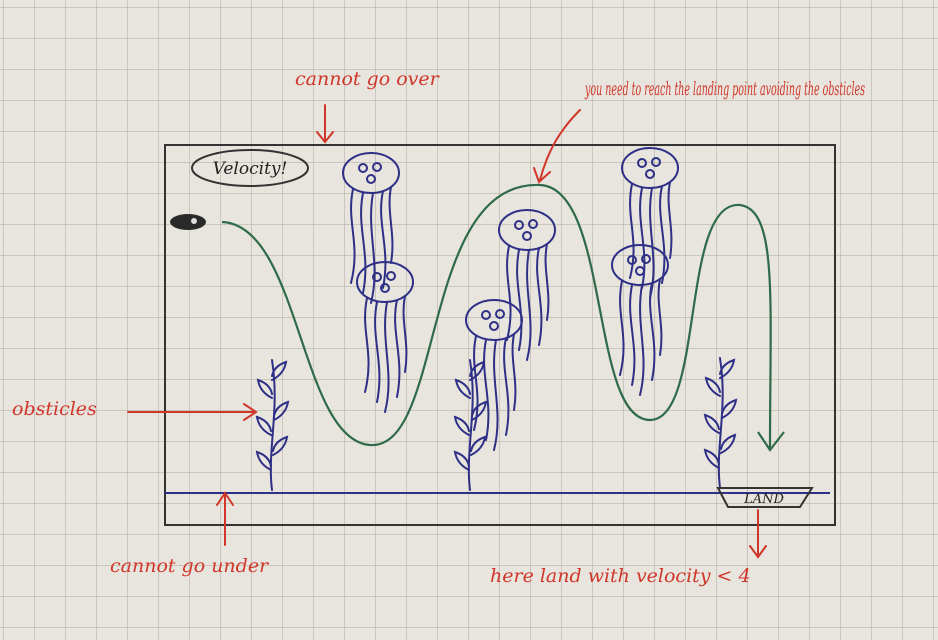 This screenshot has height=640, width=938. What do you see at coordinates (368, 79) in the screenshot?
I see `cannot-go-over: cannot go over` at bounding box center [368, 79].